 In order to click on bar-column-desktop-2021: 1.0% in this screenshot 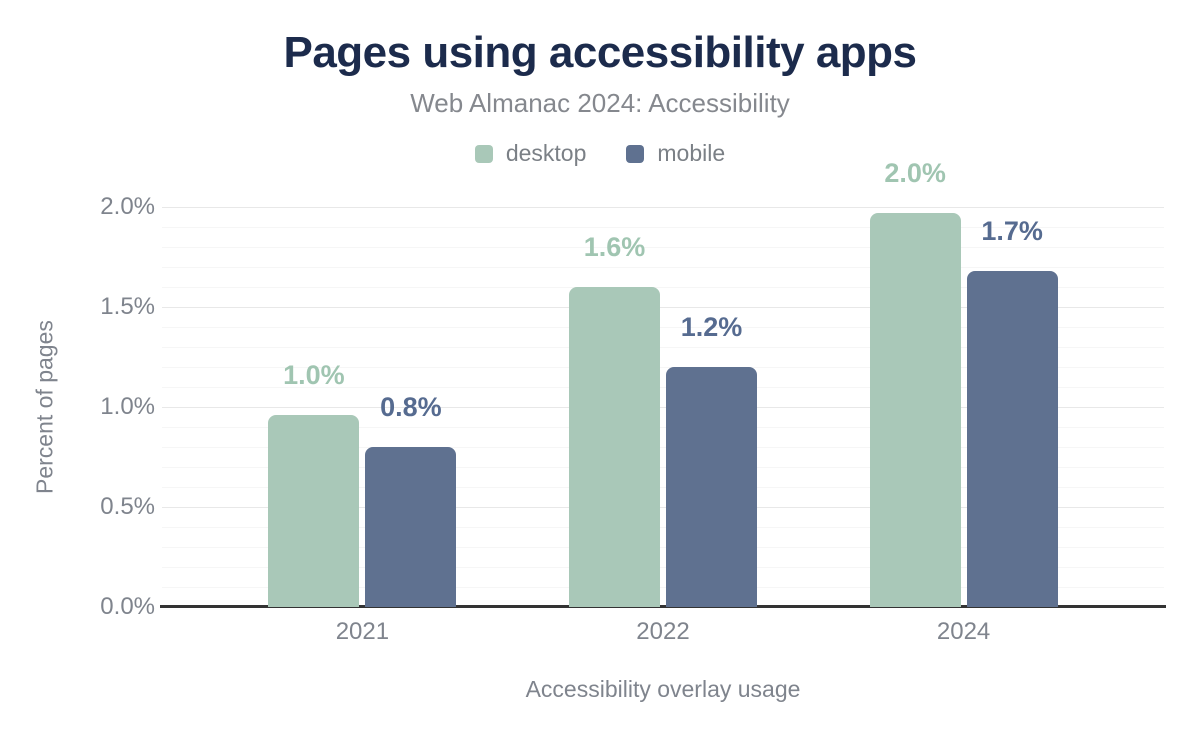, I will do `click(314, 407)`.